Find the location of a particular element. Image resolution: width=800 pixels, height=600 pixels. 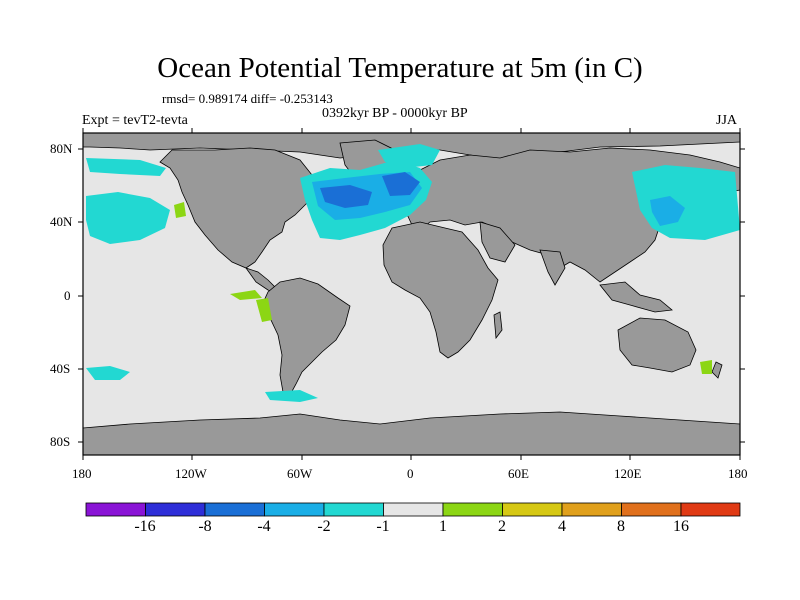

x-tick-label: 120W is located at coordinates (191, 473).